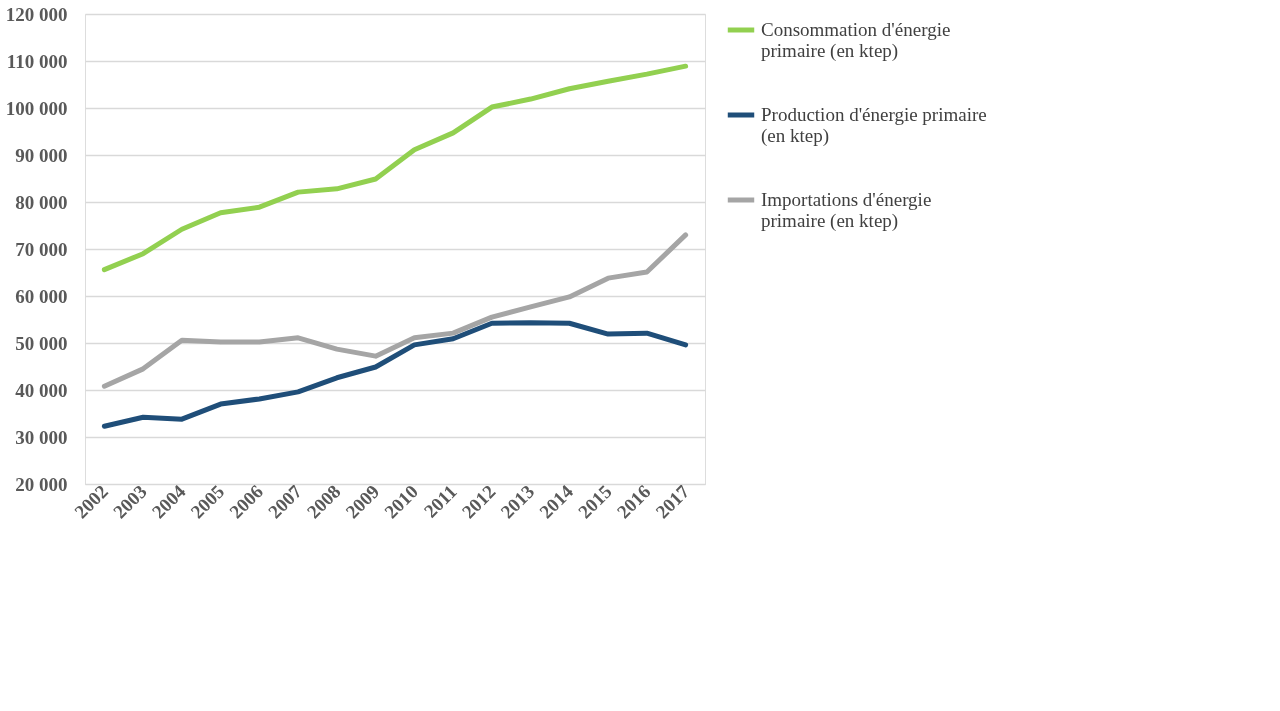  I want to click on y-tick-label: 110 000, so click(37, 61).